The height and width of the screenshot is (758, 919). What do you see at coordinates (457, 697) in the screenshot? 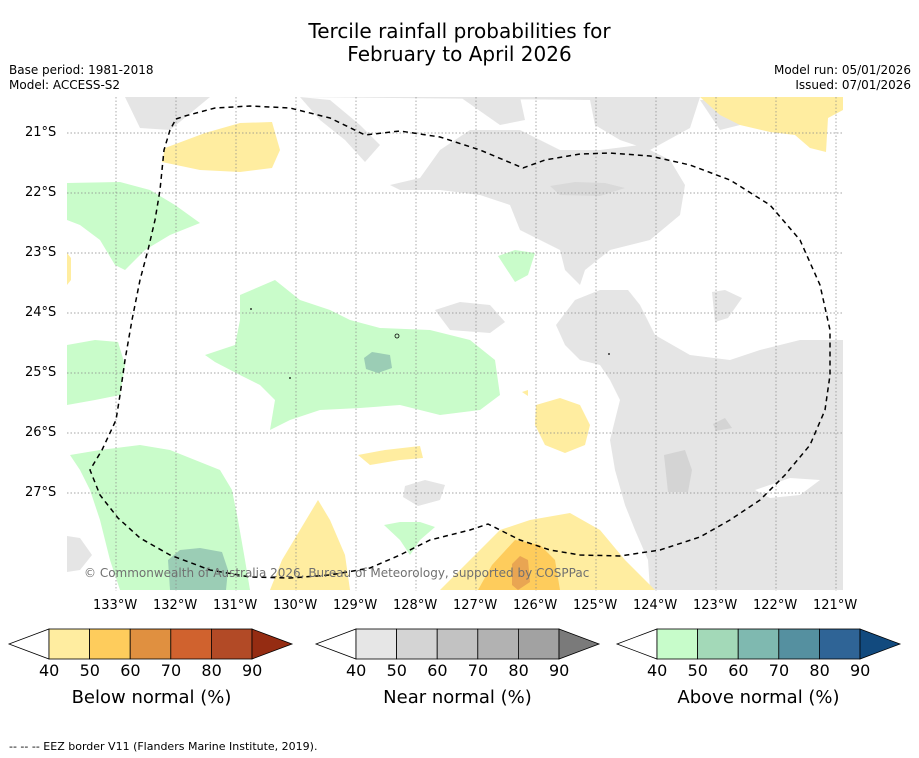
I see `colorbar-label-near: Near normal (%)` at bounding box center [457, 697].